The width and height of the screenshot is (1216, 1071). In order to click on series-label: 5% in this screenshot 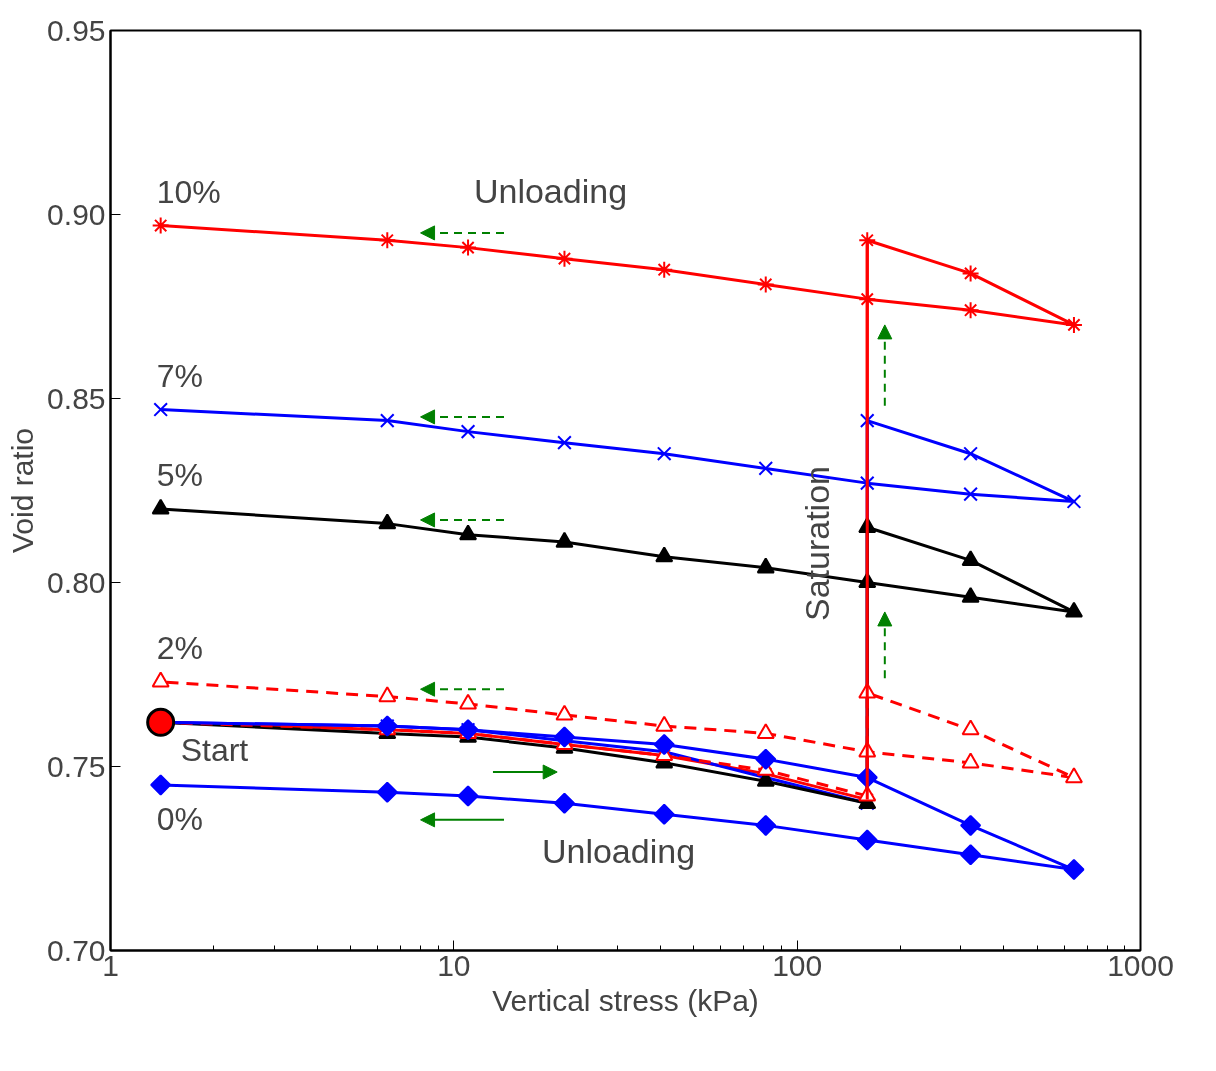, I will do `click(179, 474)`.